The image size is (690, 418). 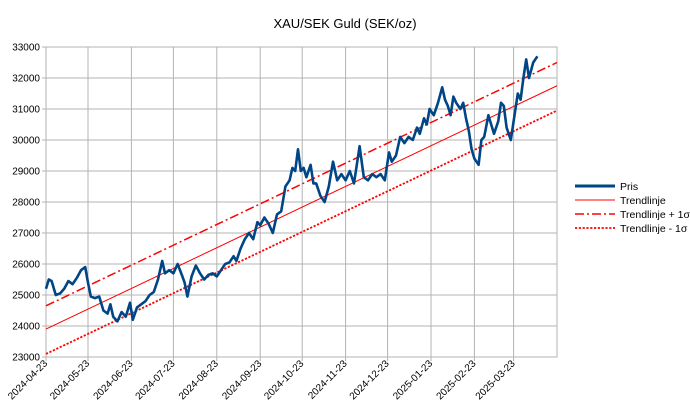 What do you see at coordinates (26, 172) in the screenshot?
I see `y-tick-label: 29000` at bounding box center [26, 172].